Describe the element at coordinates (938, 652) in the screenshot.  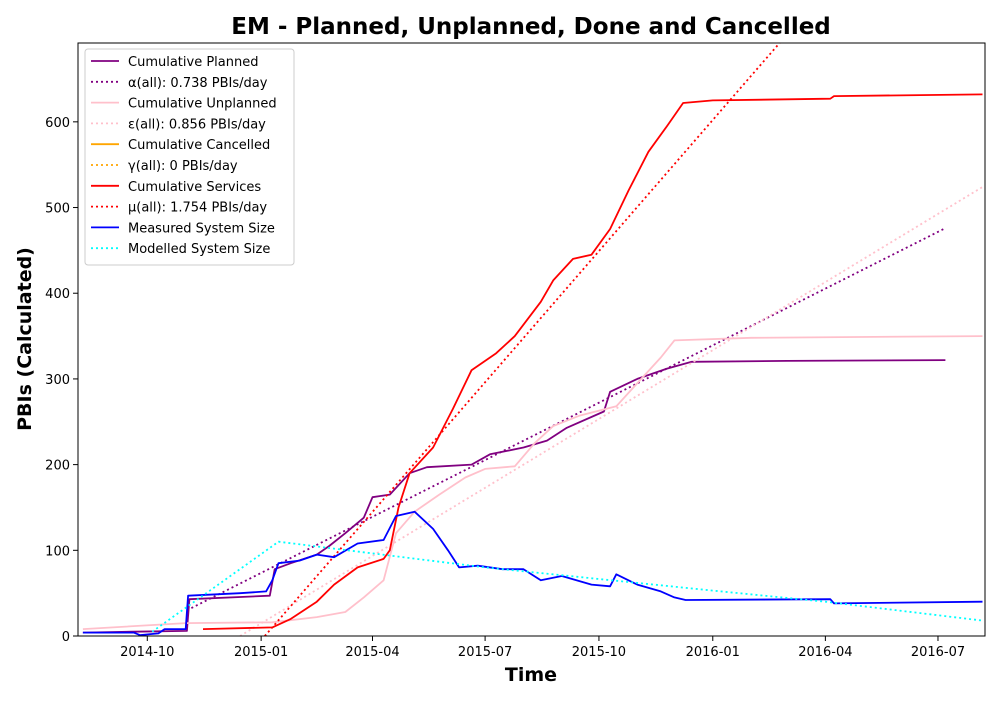
I see `x-tick-label: 2016-07` at that location.